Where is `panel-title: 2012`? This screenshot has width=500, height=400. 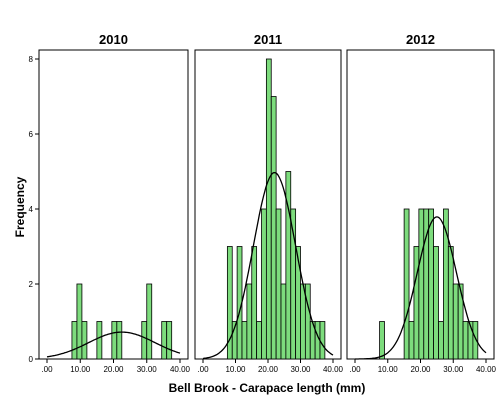
panel-title: 2012 is located at coordinates (420, 39).